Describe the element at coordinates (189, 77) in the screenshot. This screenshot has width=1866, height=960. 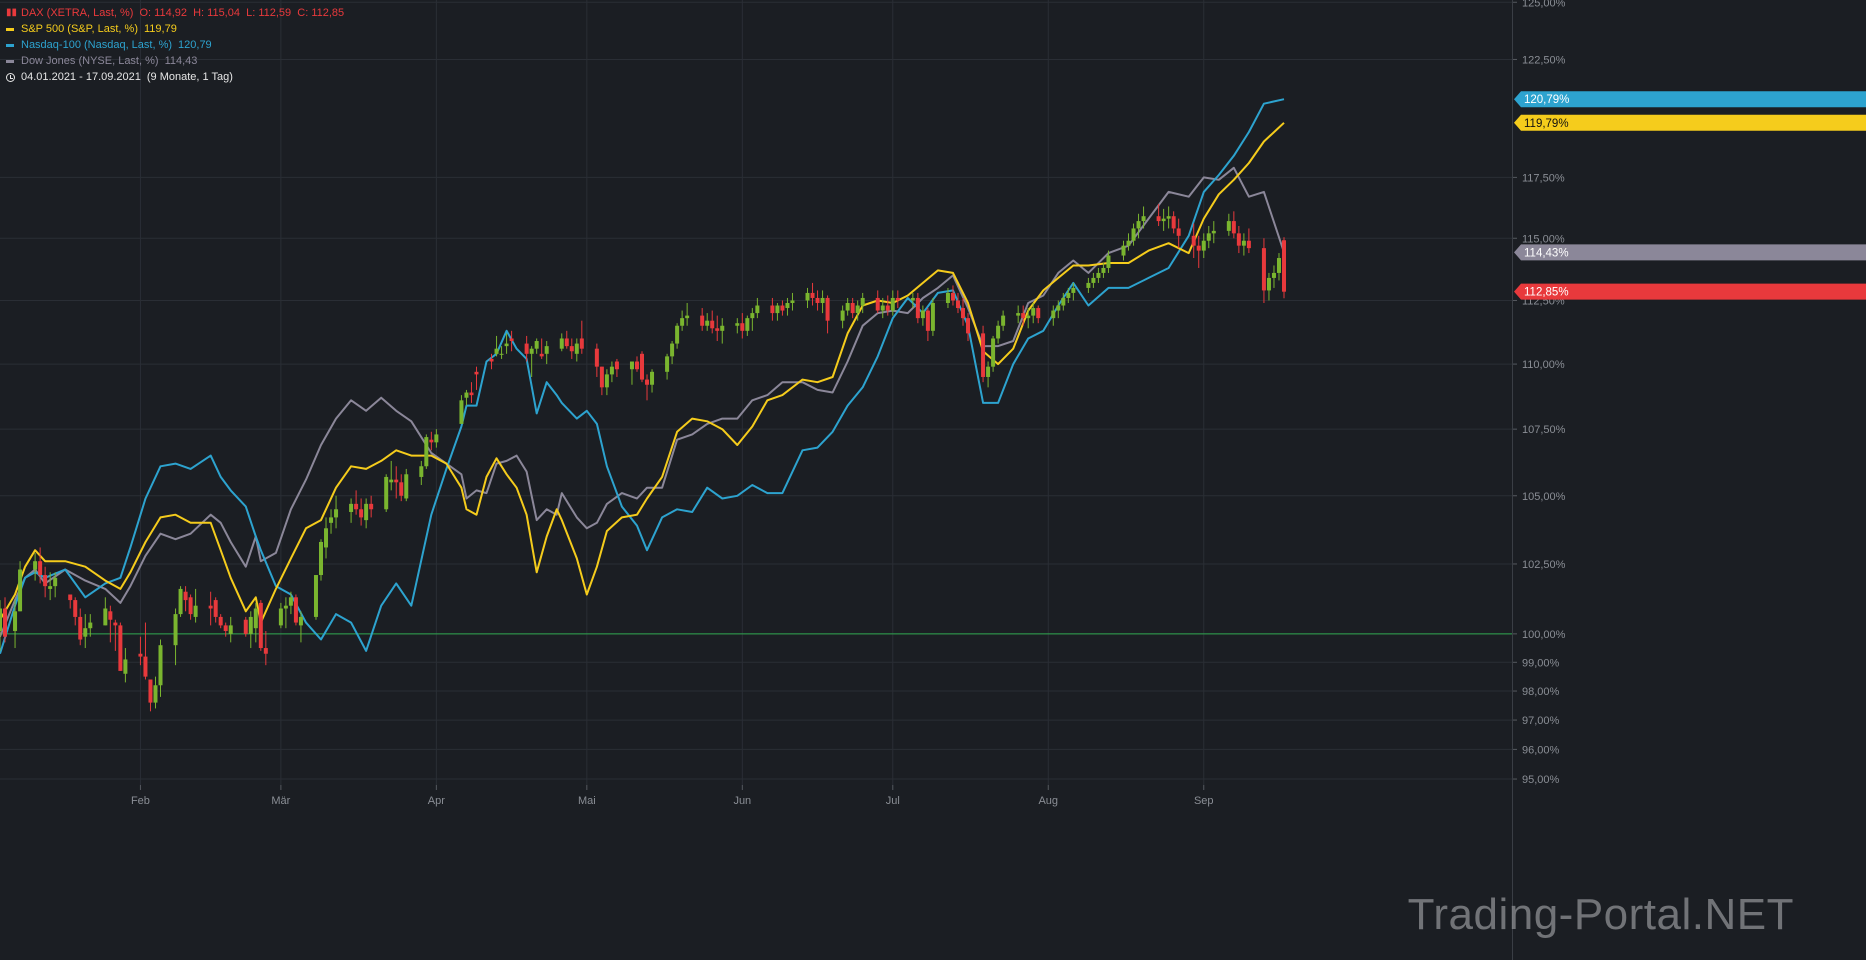
I see `date-duration: (9 Monate, 1 Tag)` at that location.